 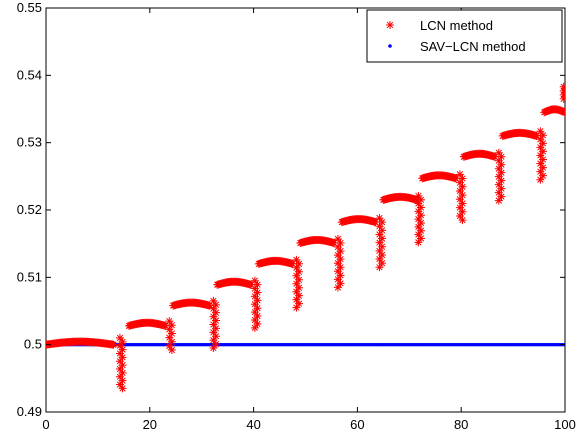 What do you see at coordinates (29, 7) in the screenshot?
I see `y-tick-label: 0.55` at bounding box center [29, 7].